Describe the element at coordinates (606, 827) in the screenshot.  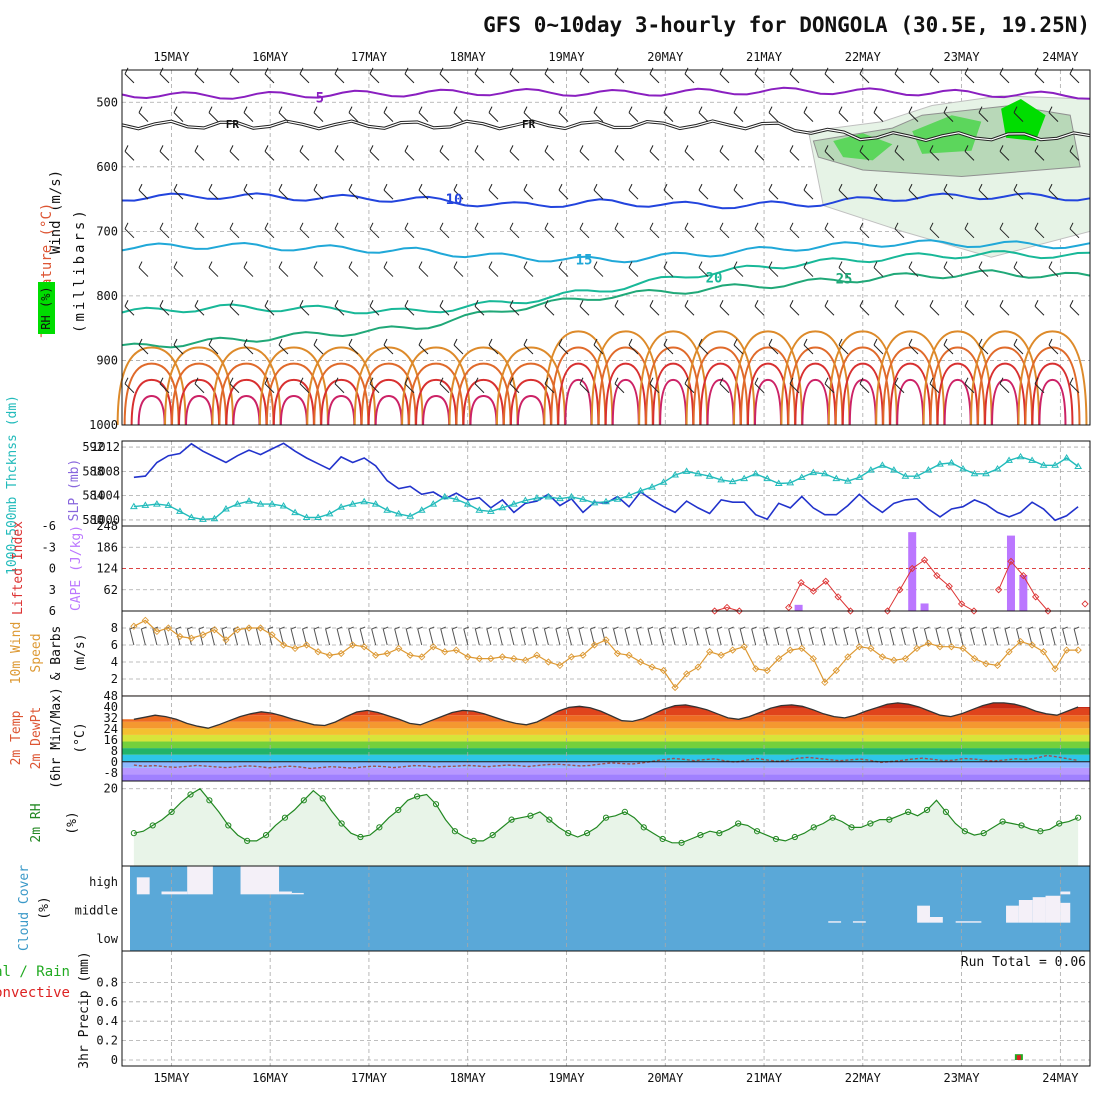
I see `rh-area` at that location.